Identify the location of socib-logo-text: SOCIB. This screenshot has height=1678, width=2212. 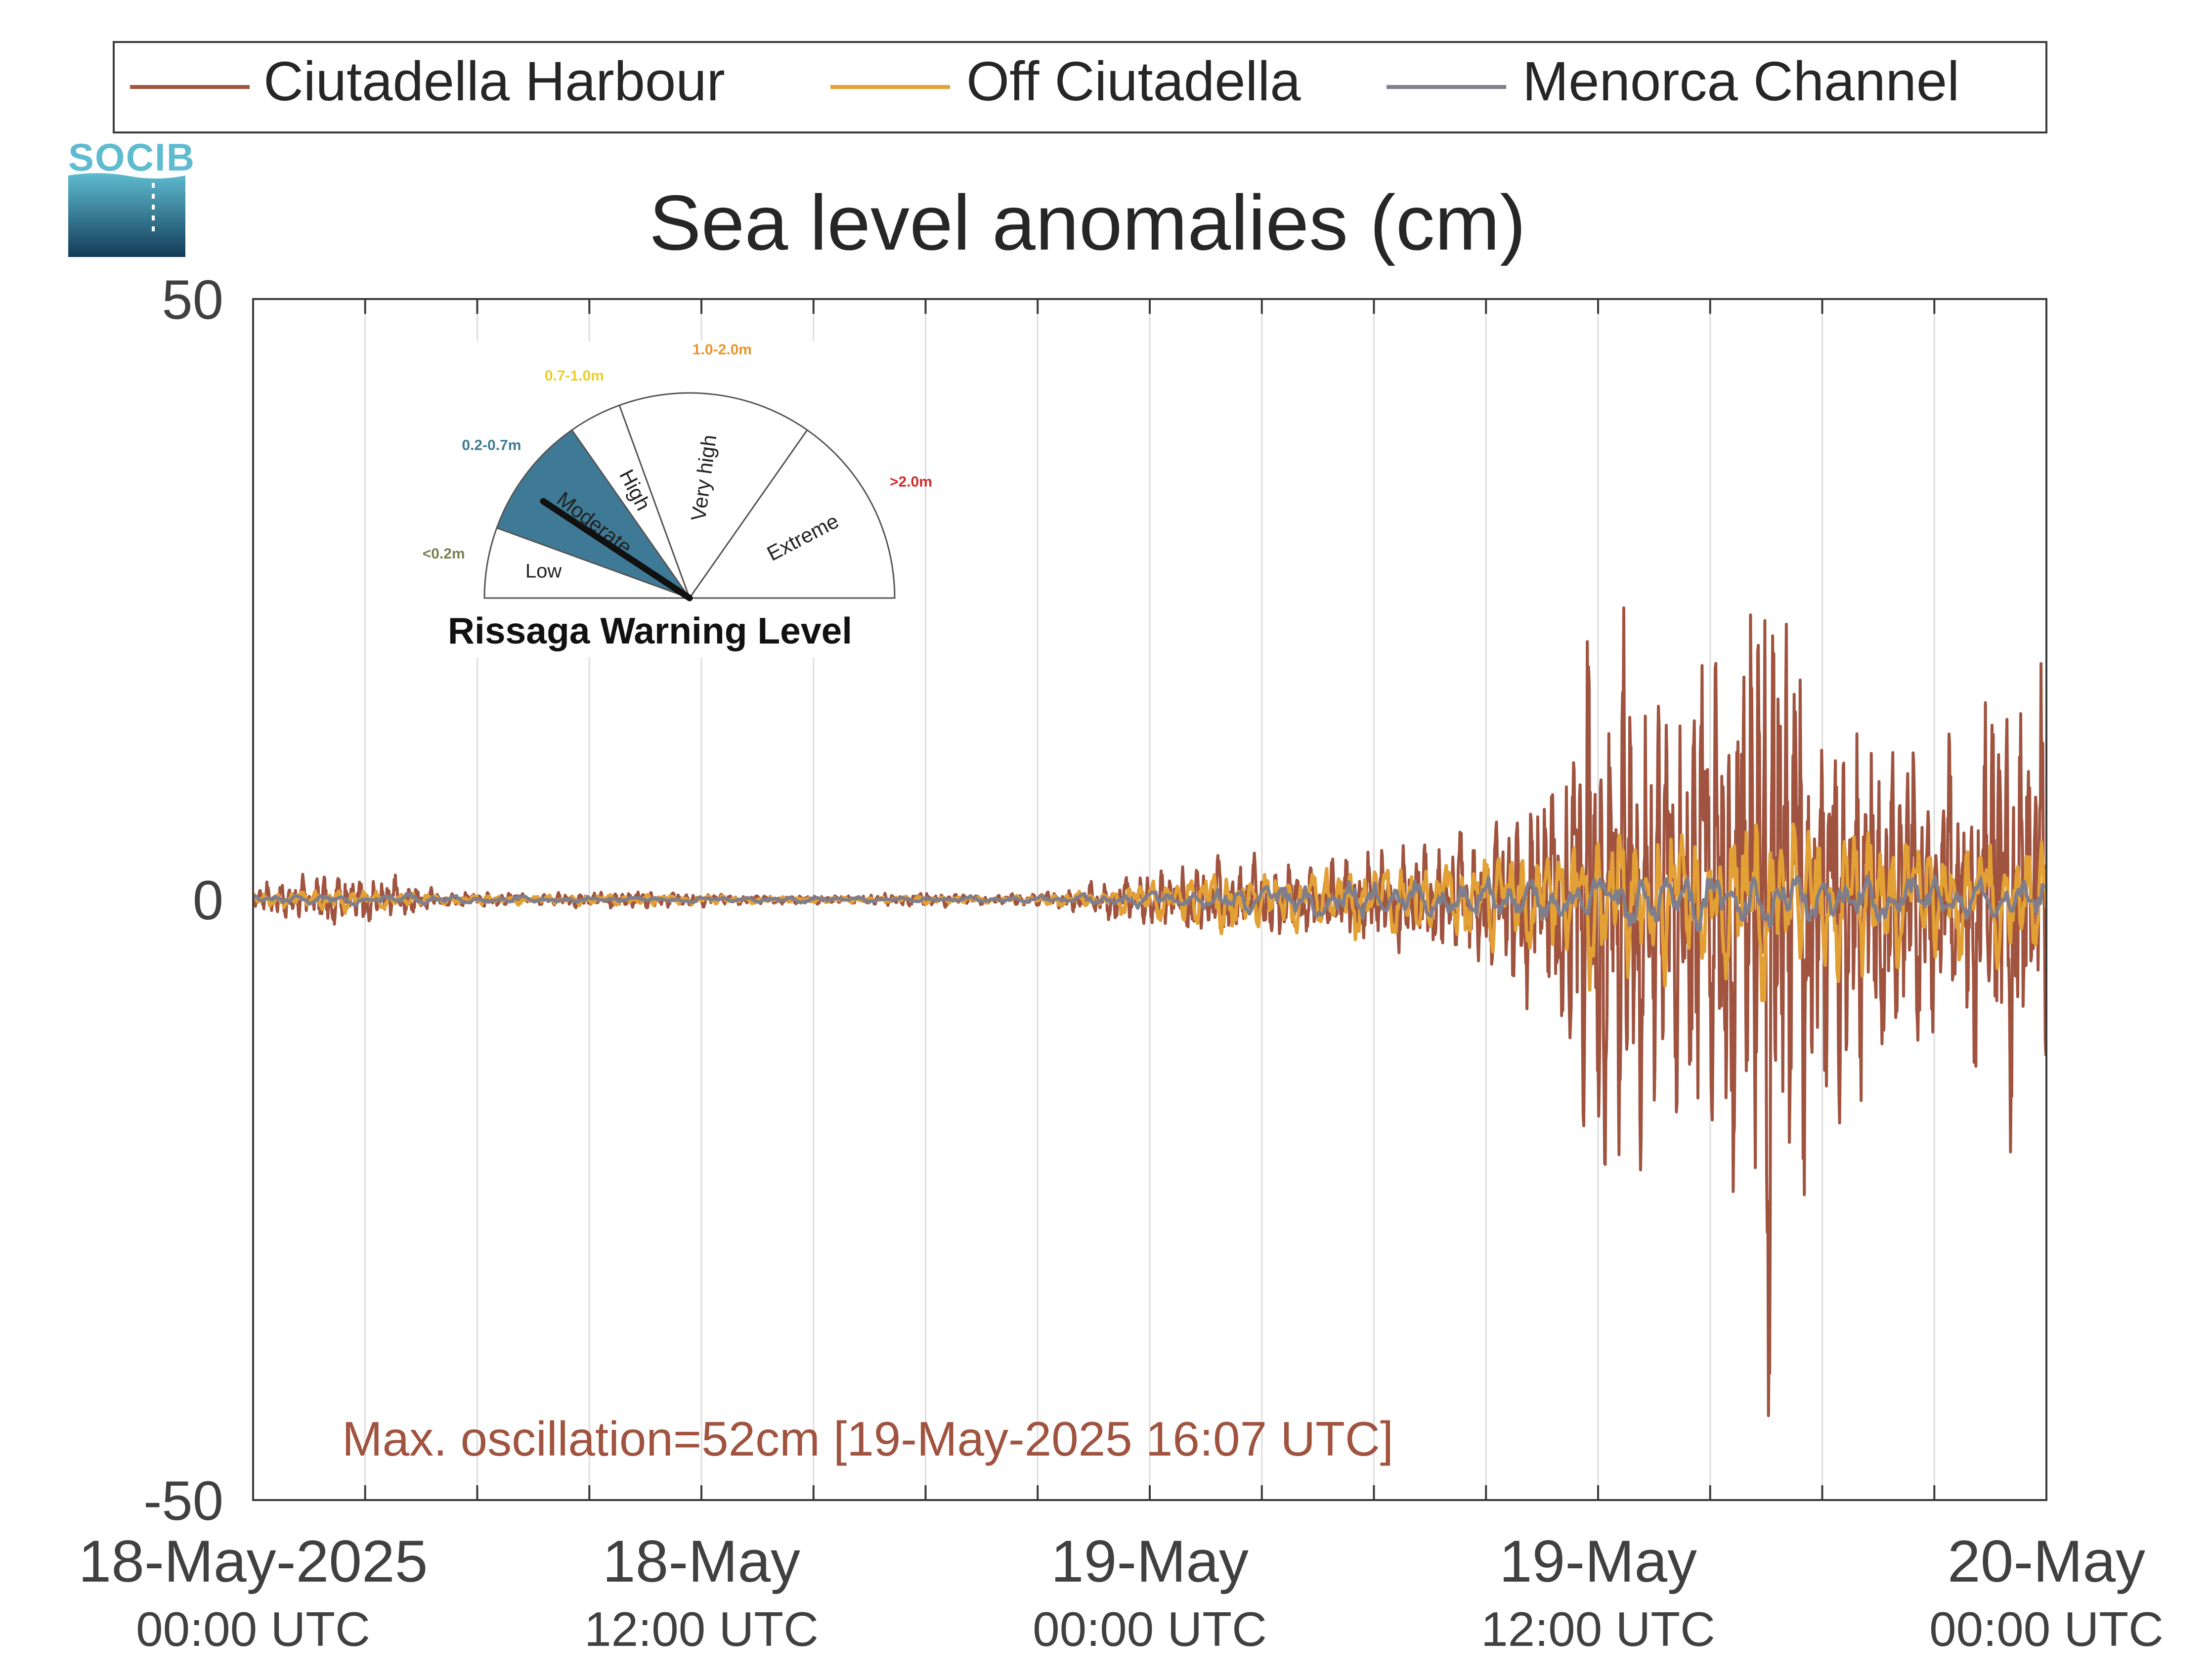
(131, 157).